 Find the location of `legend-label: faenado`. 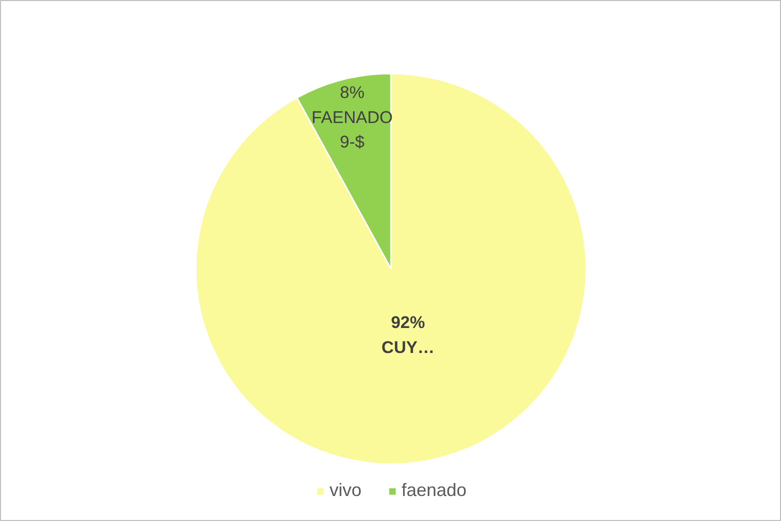

legend-label: faenado is located at coordinates (434, 490).